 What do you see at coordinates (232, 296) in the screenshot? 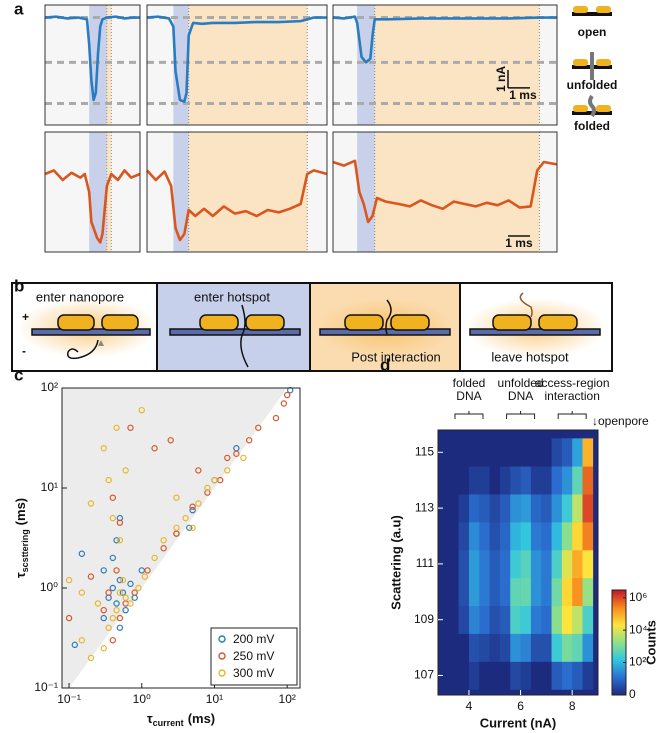
I see `step-label: enter hotspot` at bounding box center [232, 296].